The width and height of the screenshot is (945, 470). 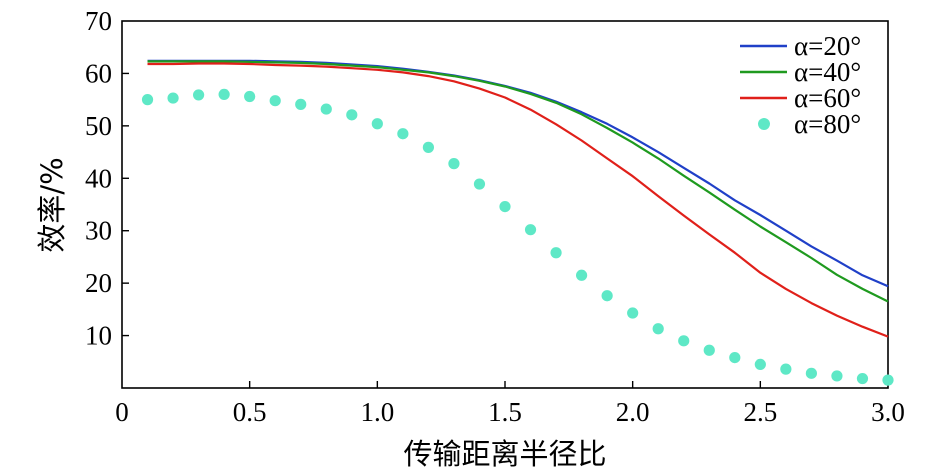 What do you see at coordinates (122, 412) in the screenshot?
I see `x-tick-label: 0` at bounding box center [122, 412].